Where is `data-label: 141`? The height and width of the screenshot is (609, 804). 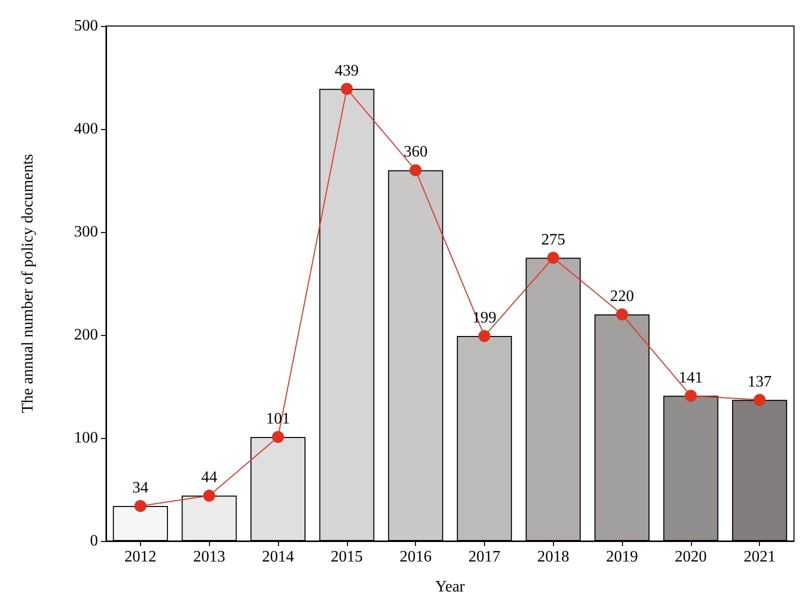 data-label: 141 is located at coordinates (690, 377).